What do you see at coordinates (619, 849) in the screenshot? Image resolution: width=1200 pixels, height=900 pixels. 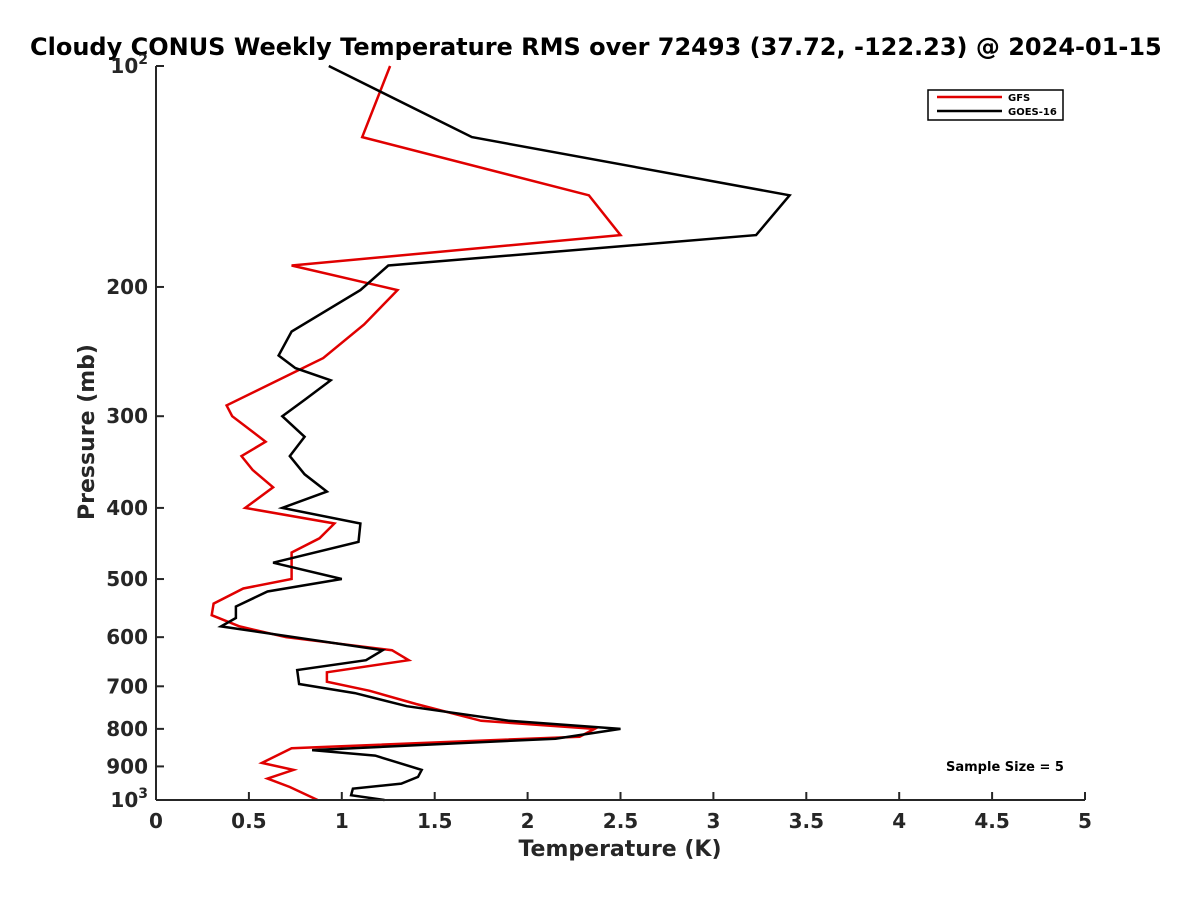 I see `x-axis-label: Temperature (K)` at bounding box center [619, 849].